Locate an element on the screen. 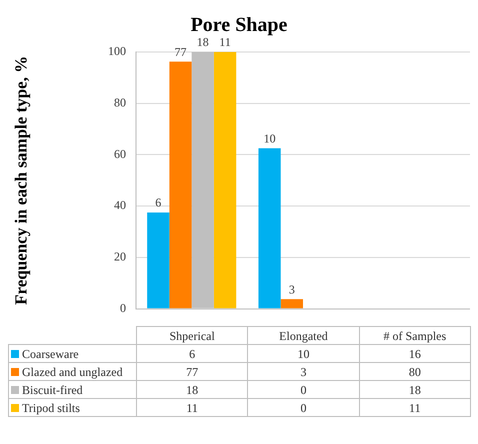 The image size is (478, 444). data-label: 80 is located at coordinates (414, 371).